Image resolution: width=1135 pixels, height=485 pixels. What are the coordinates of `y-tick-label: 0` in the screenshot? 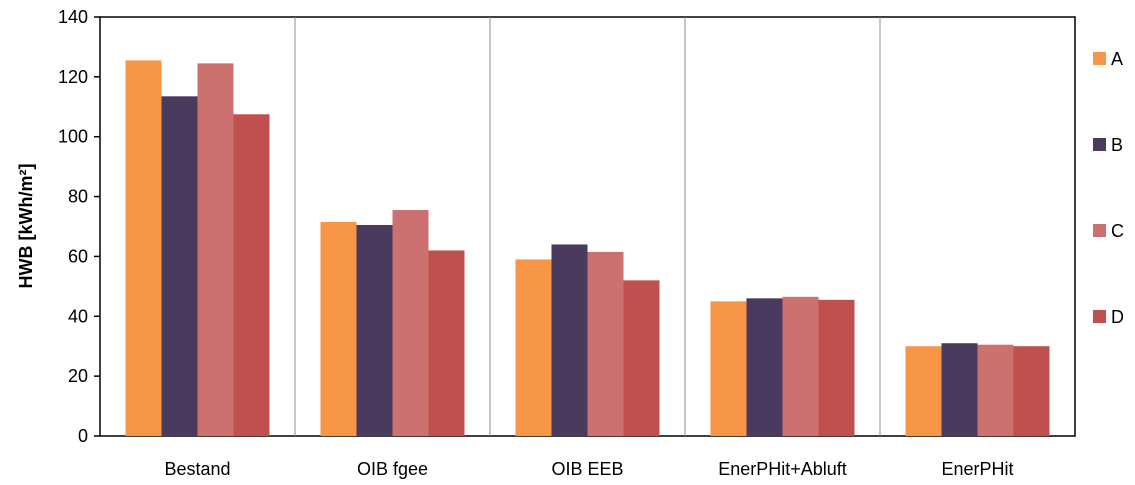 It's located at (83, 436).